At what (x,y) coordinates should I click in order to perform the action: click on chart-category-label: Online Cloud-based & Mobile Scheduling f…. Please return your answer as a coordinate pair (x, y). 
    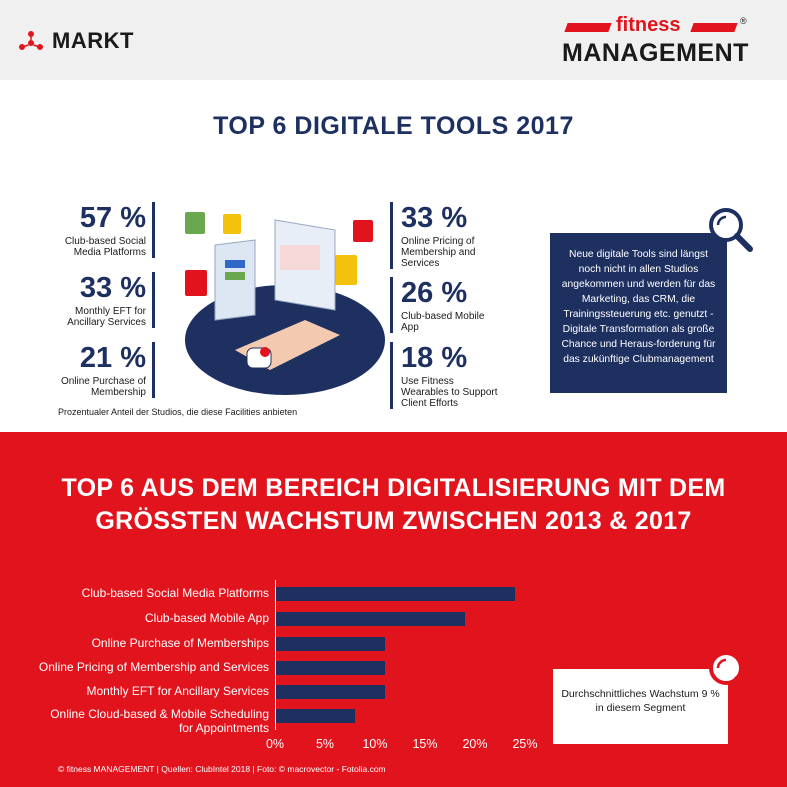
    Looking at the image, I should click on (159, 721).